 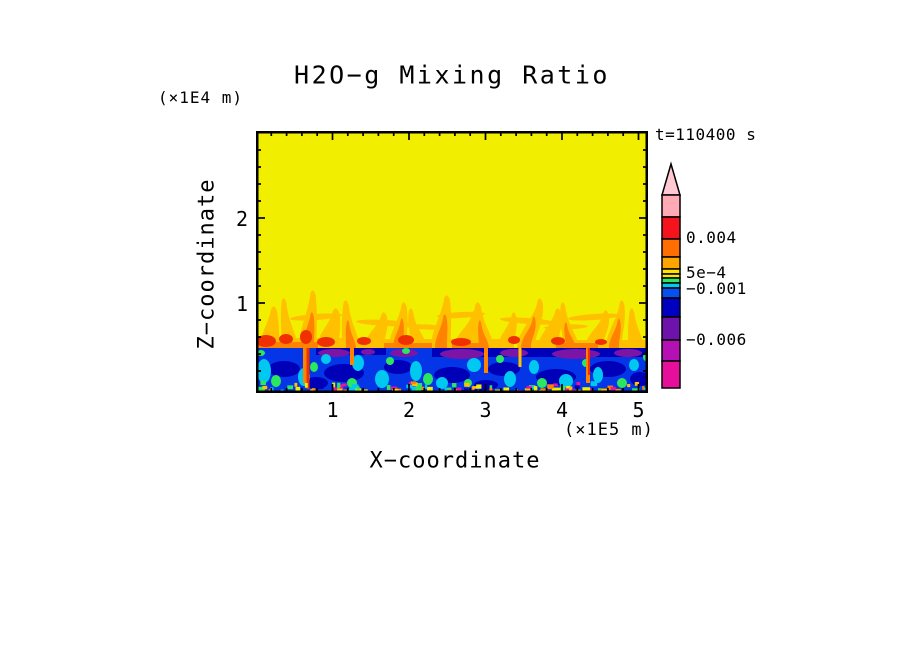 I want to click on z-tick-label: 2, so click(x=241, y=219).